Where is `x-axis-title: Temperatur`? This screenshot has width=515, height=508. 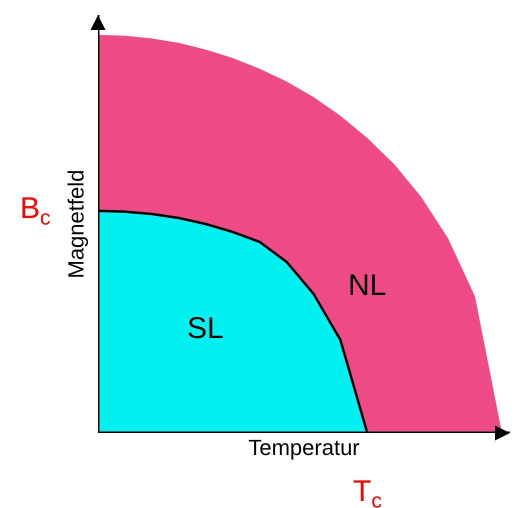 x-axis-title: Temperatur is located at coordinates (304, 447).